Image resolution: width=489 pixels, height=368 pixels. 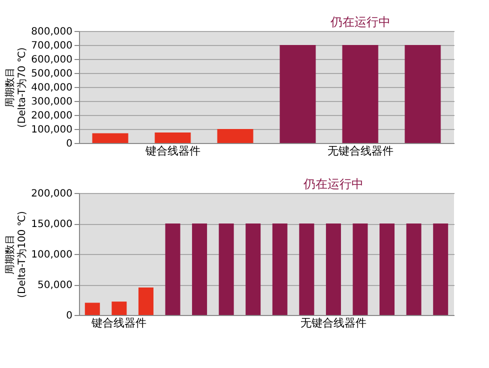 What do you see at coordinates (16, 254) in the screenshot?
I see `y-axis-title: 周期数目 (Delta-T为100 ℃)` at bounding box center [16, 254].